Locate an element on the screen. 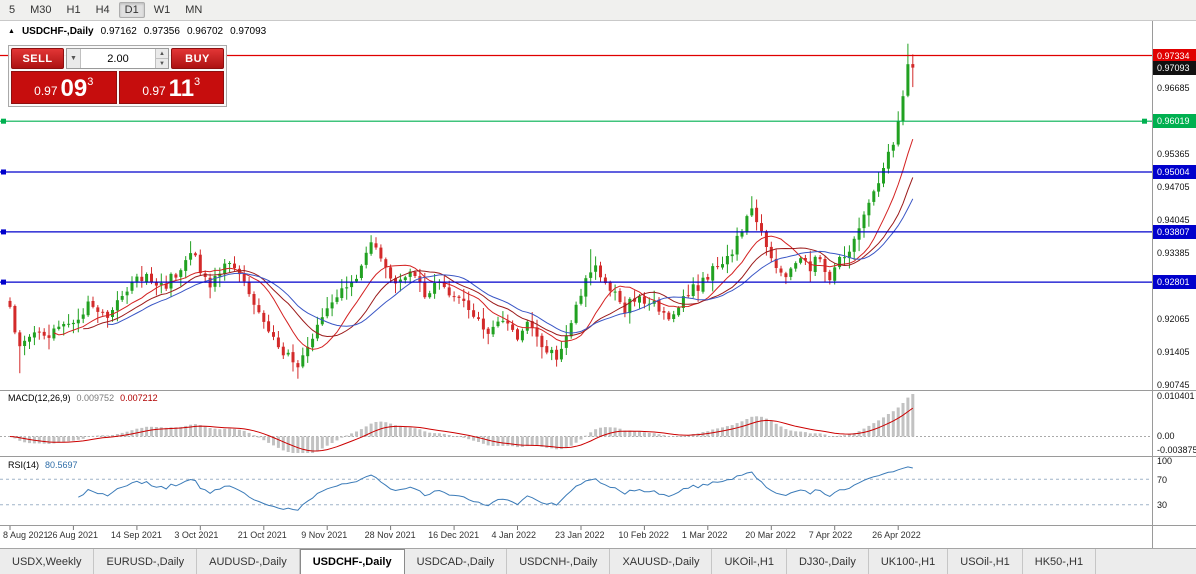 This screenshot has height=574, width=1196. ask-pipette: 3 is located at coordinates (197, 82).